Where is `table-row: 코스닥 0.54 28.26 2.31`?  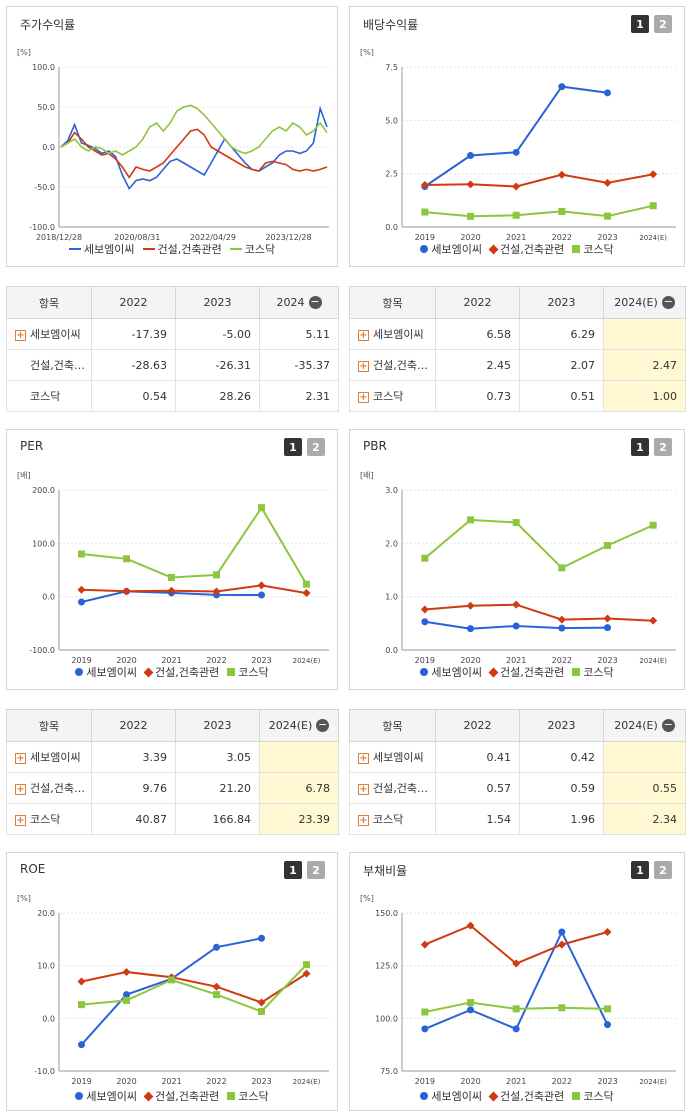
table-row: 코스닥 0.54 28.26 2.31 is located at coordinates (172, 396).